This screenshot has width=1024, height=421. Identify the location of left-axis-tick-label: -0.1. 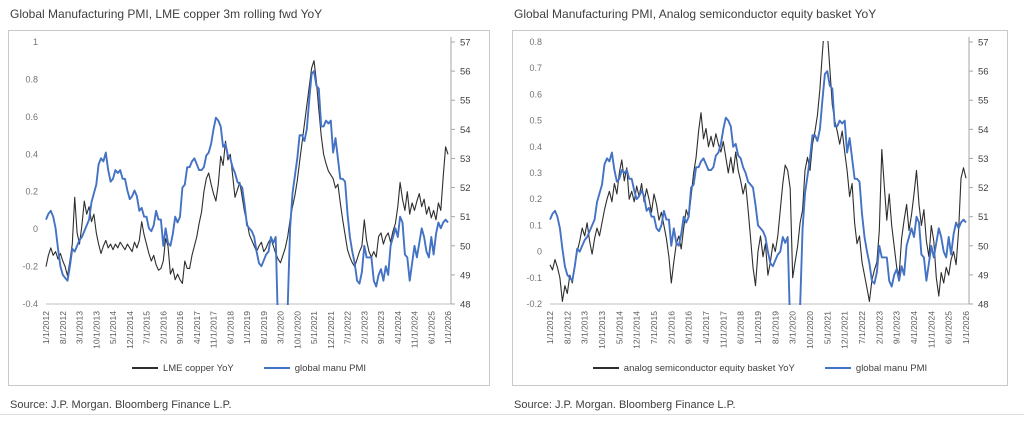
(534, 278).